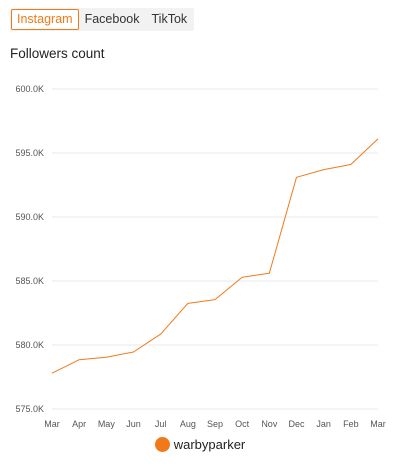 Image resolution: width=400 pixels, height=475 pixels. What do you see at coordinates (133, 424) in the screenshot?
I see `x-tick-label: Jun` at bounding box center [133, 424].